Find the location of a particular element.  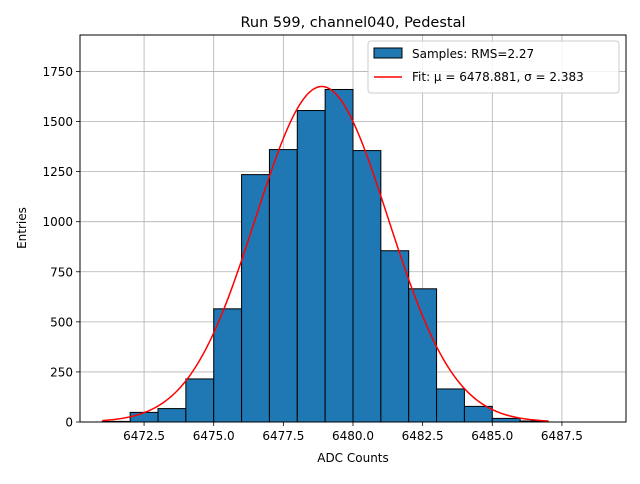

x-tick-label: 6485.0 is located at coordinates (492, 436).